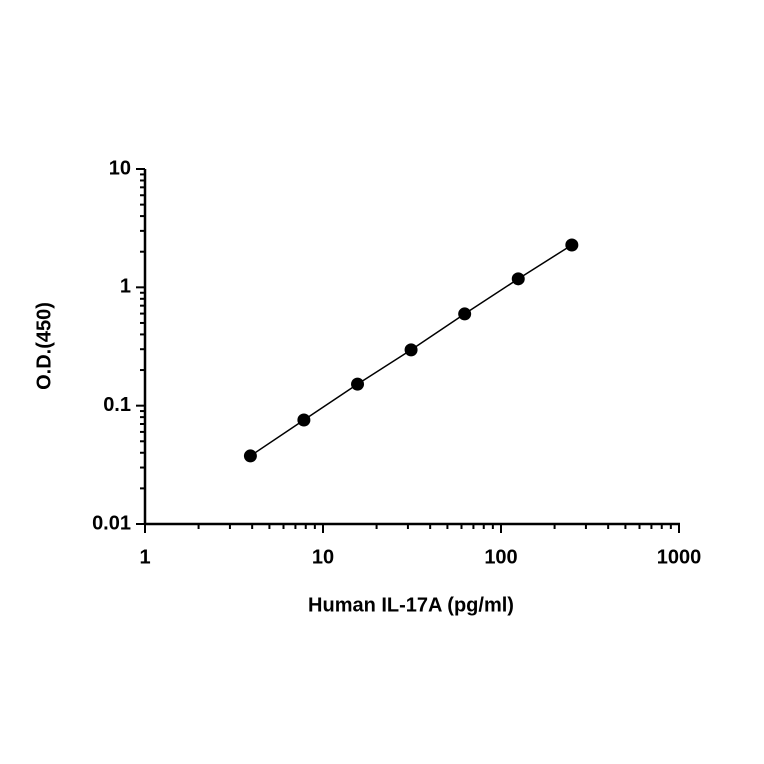 The height and width of the screenshot is (764, 764). I want to click on x-axis-label: Human IL-17A (pg/ml), so click(411, 605).